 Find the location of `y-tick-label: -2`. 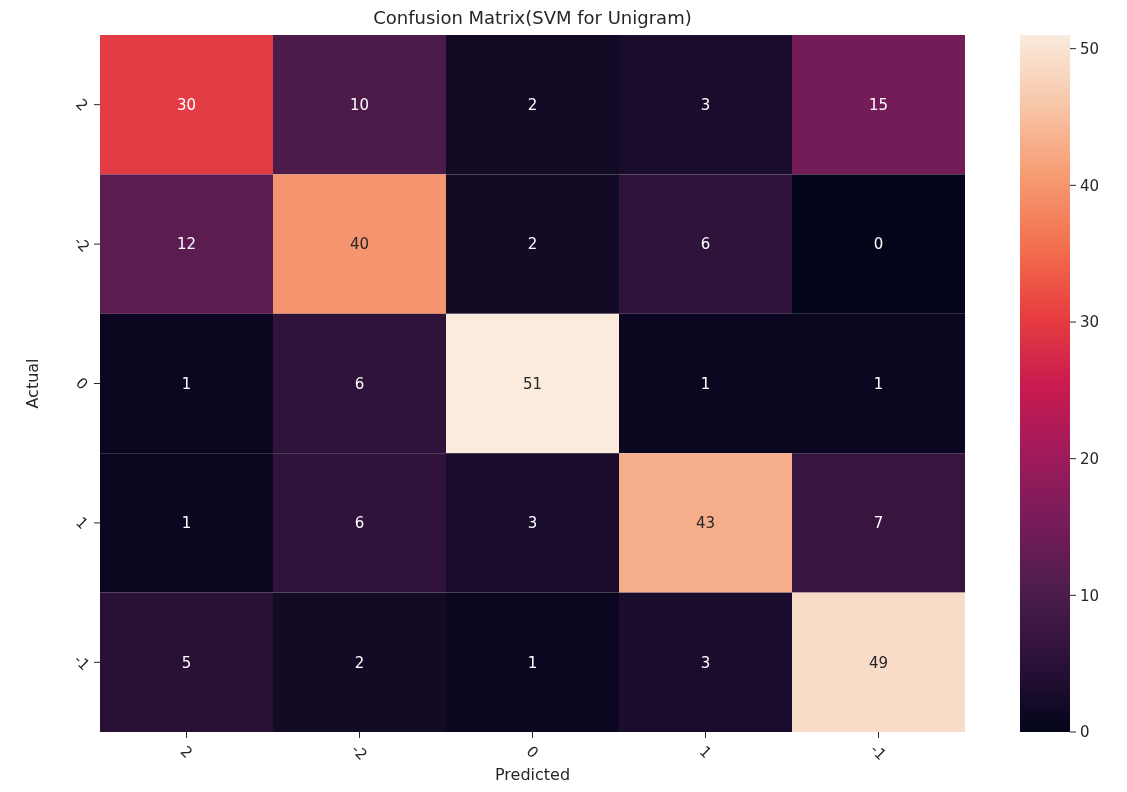

y-tick-label: -2 is located at coordinates (82, 244).